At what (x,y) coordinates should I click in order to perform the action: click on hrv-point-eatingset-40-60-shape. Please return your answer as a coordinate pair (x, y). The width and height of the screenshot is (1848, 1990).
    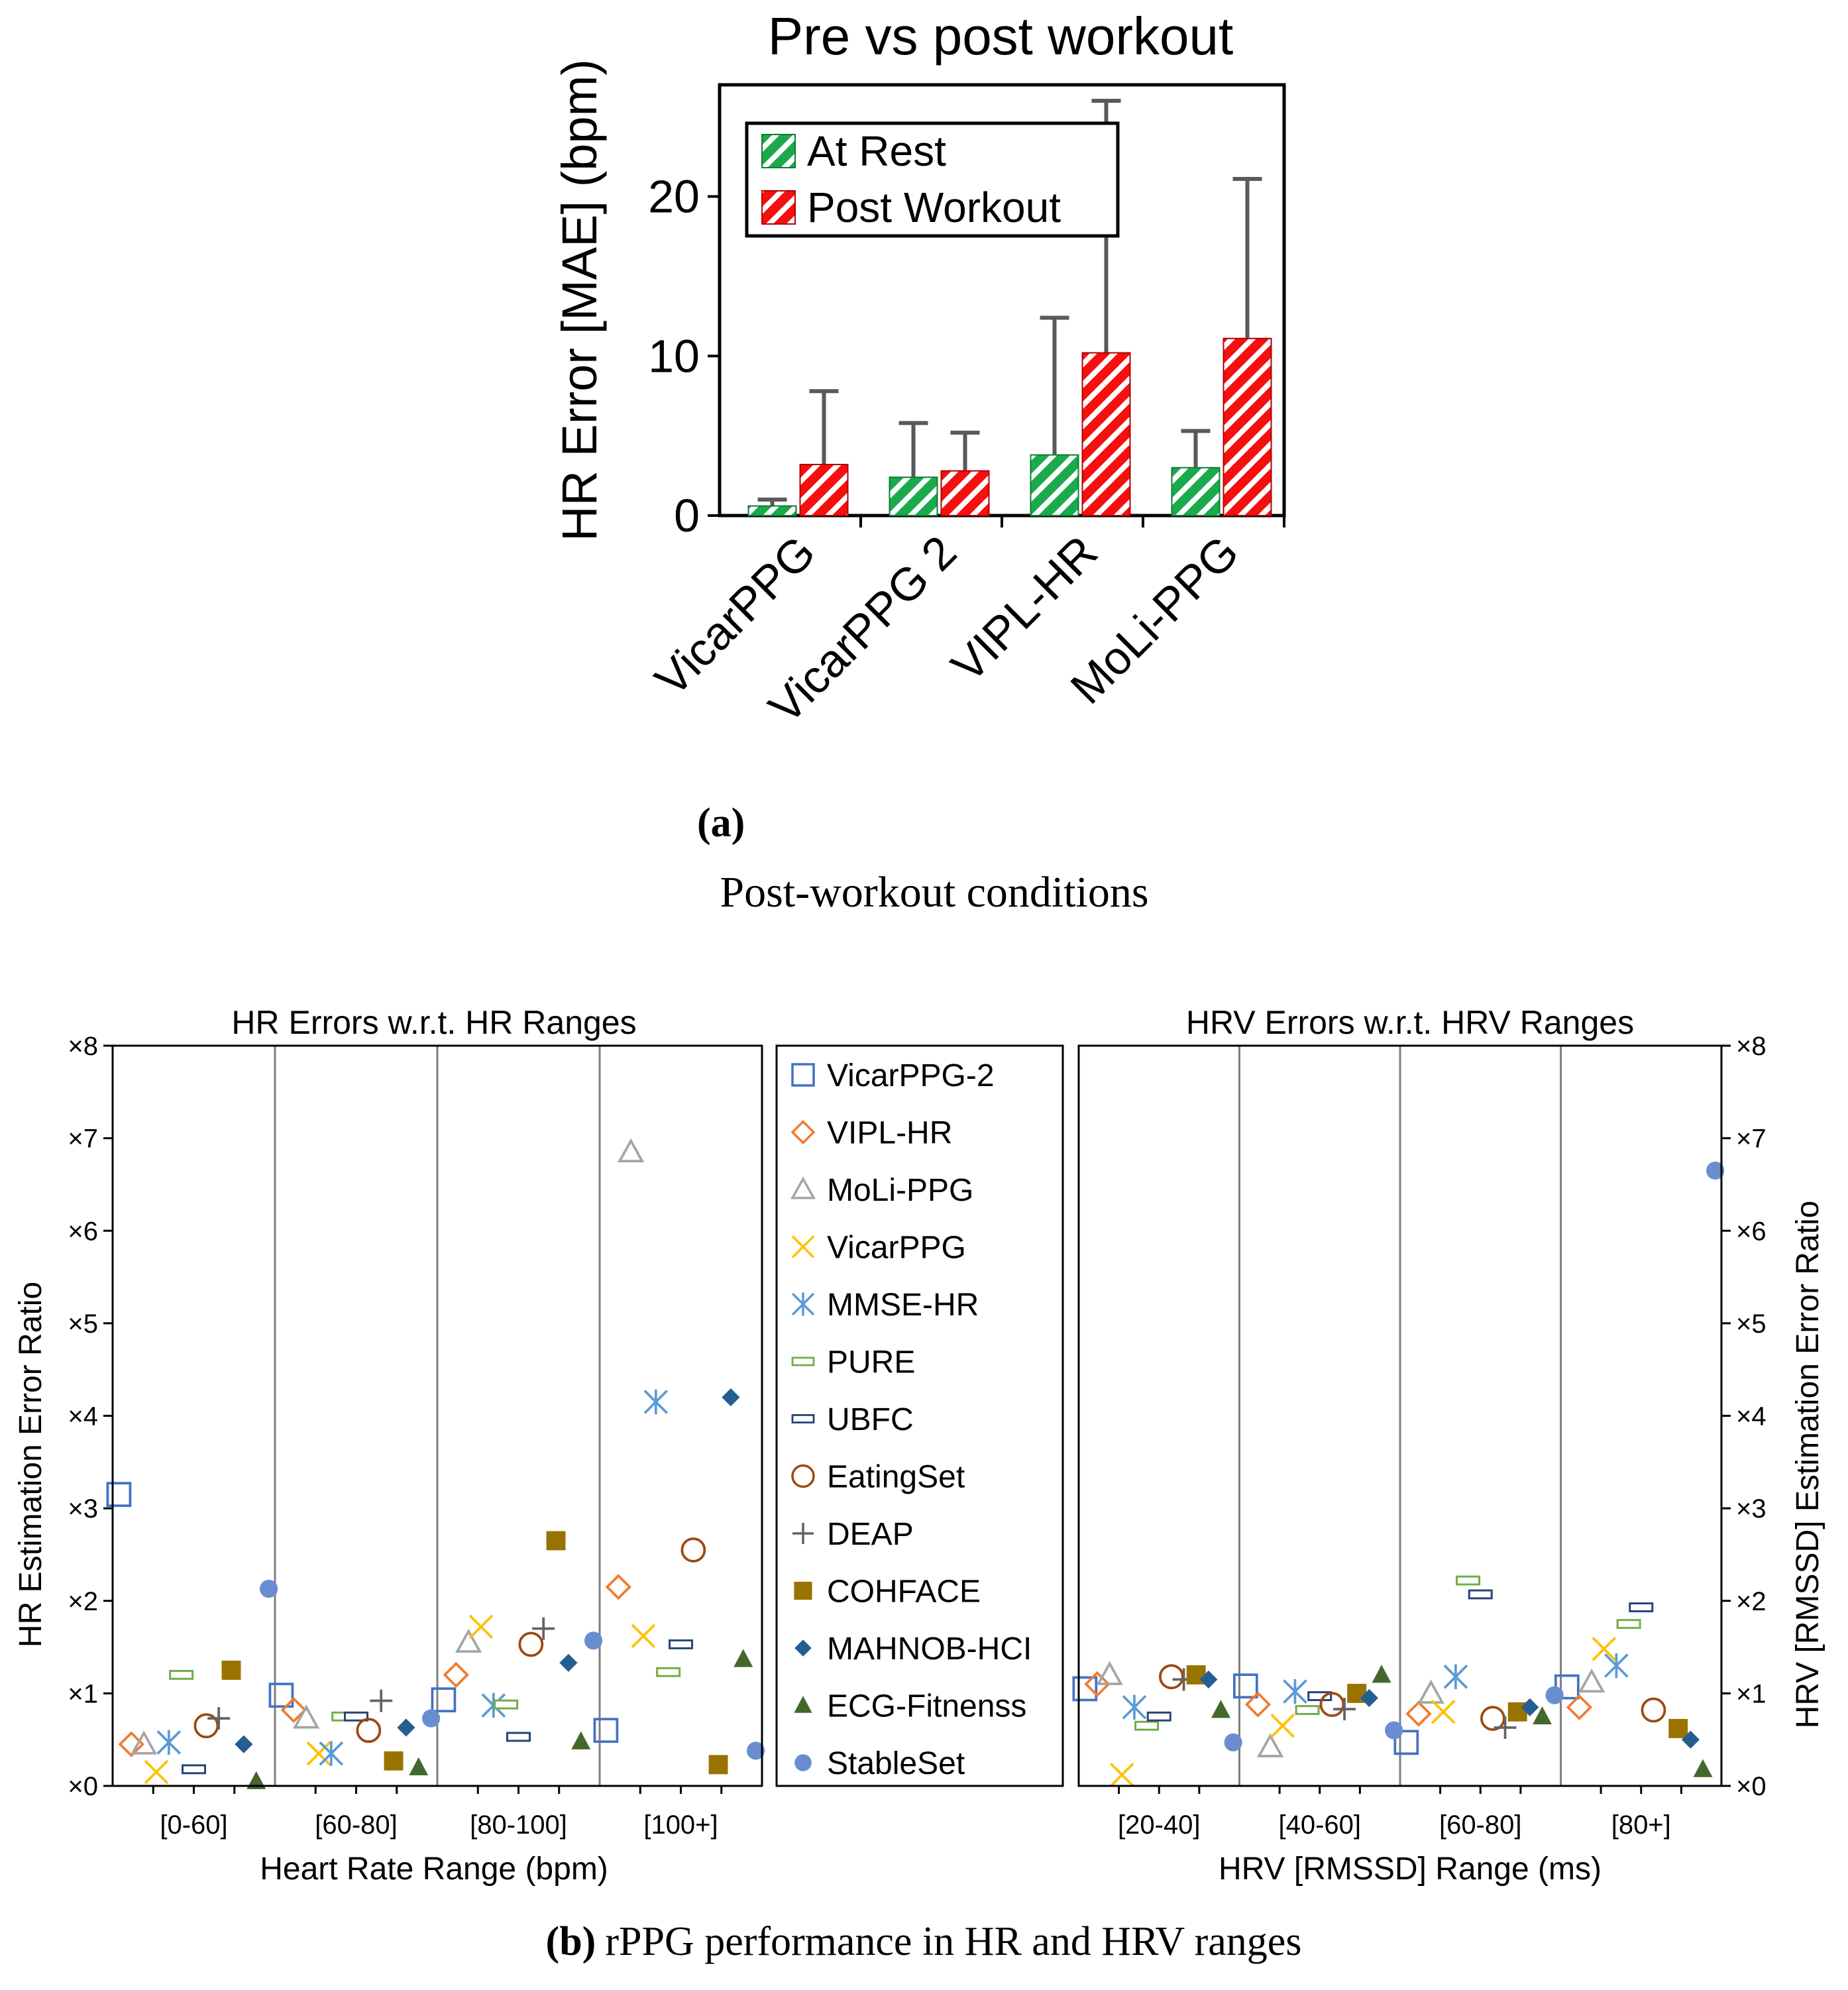
    Looking at the image, I should click on (1332, 1704).